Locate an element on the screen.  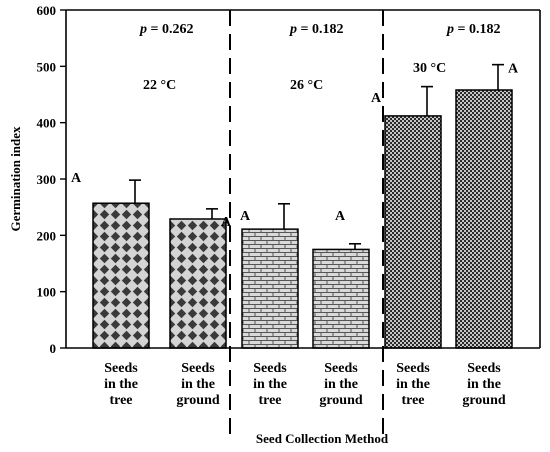
temperature-label: 30 °C is located at coordinates (429, 68).